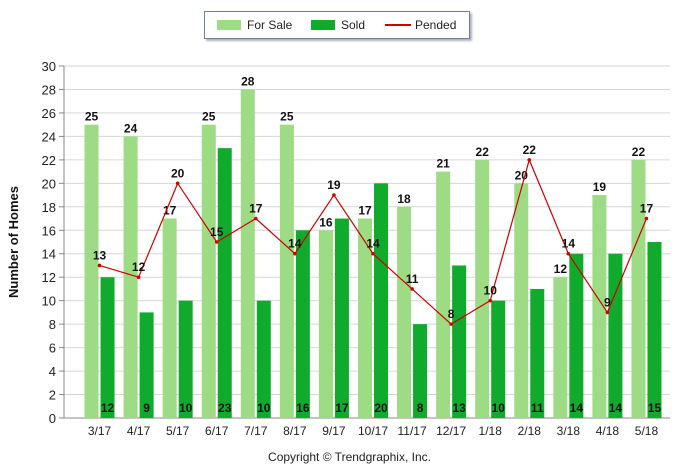 The image size is (699, 469). Describe the element at coordinates (108, 408) in the screenshot. I see `data-label-sold: 12` at that location.